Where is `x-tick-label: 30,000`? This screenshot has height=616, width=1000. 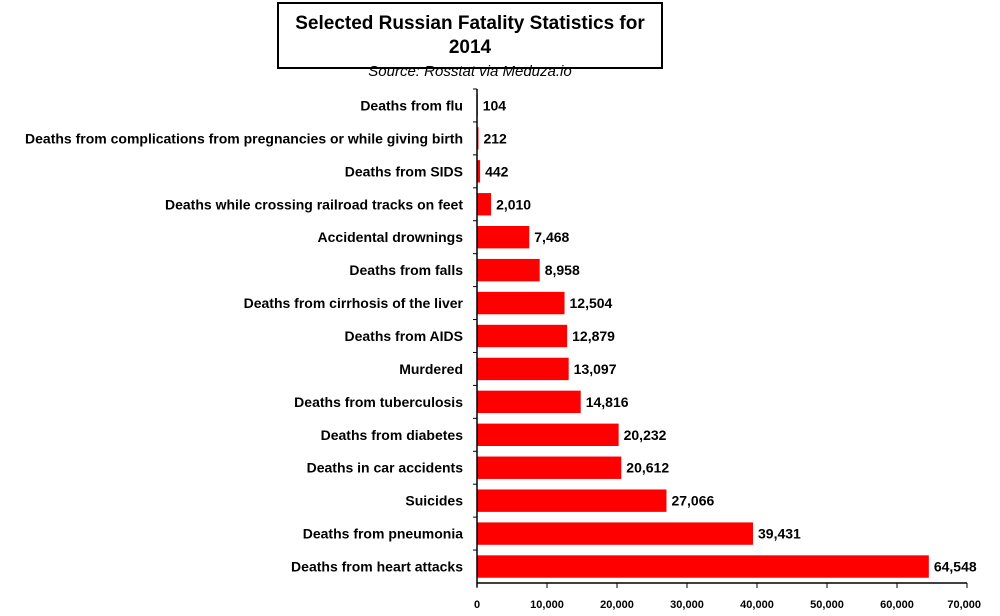 x-tick-label: 30,000 is located at coordinates (687, 605).